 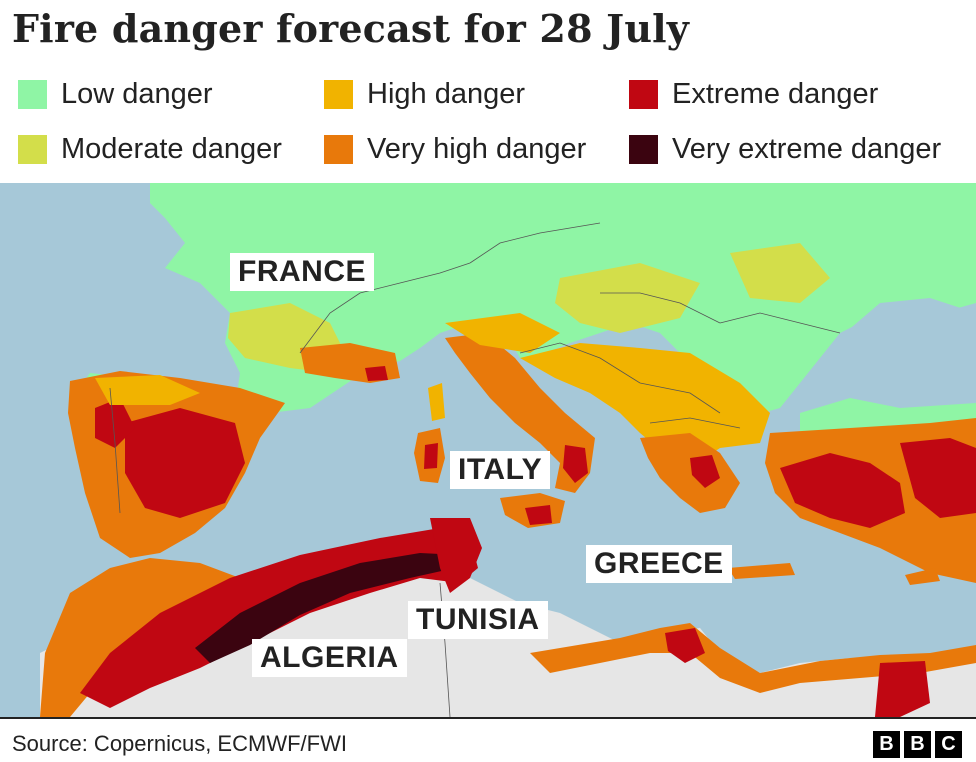 I want to click on legend-item-very-extreme: Very extreme danger, so click(x=785, y=149).